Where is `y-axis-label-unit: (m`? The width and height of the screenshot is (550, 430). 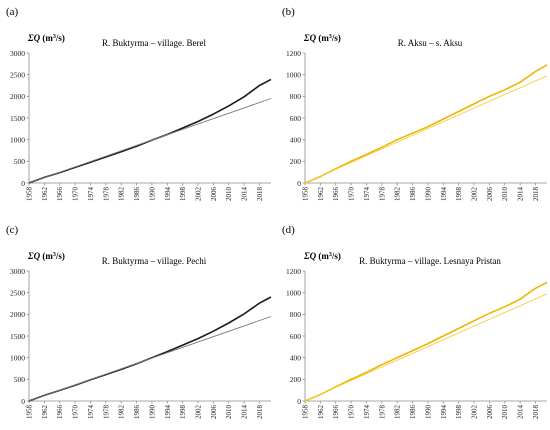
y-axis-label-unit: (m is located at coordinates (46, 256).